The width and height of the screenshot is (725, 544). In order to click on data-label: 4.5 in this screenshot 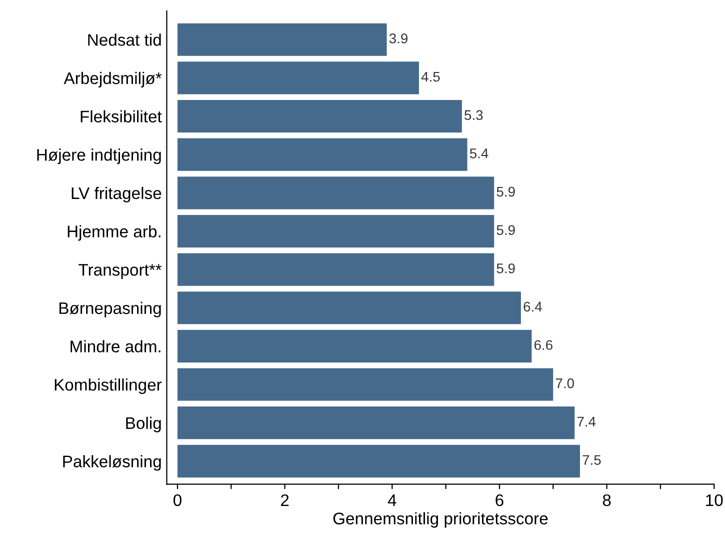, I will do `click(430, 77)`.